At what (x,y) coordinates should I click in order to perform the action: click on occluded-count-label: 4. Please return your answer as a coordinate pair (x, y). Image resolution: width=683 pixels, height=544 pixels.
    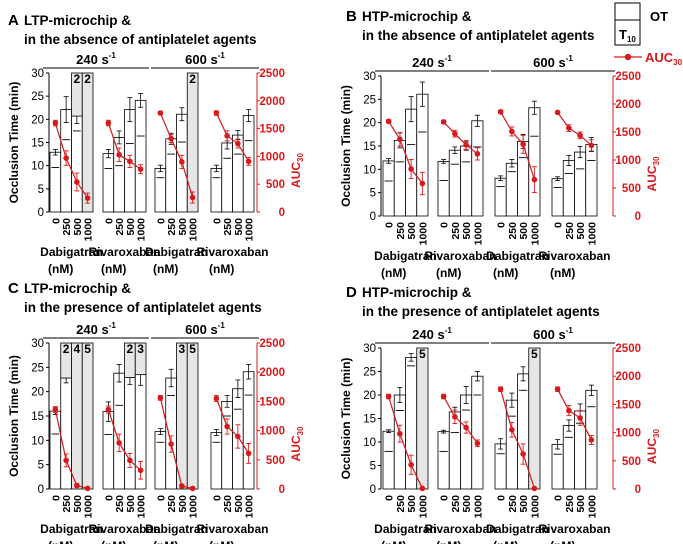
    Looking at the image, I should click on (77, 349).